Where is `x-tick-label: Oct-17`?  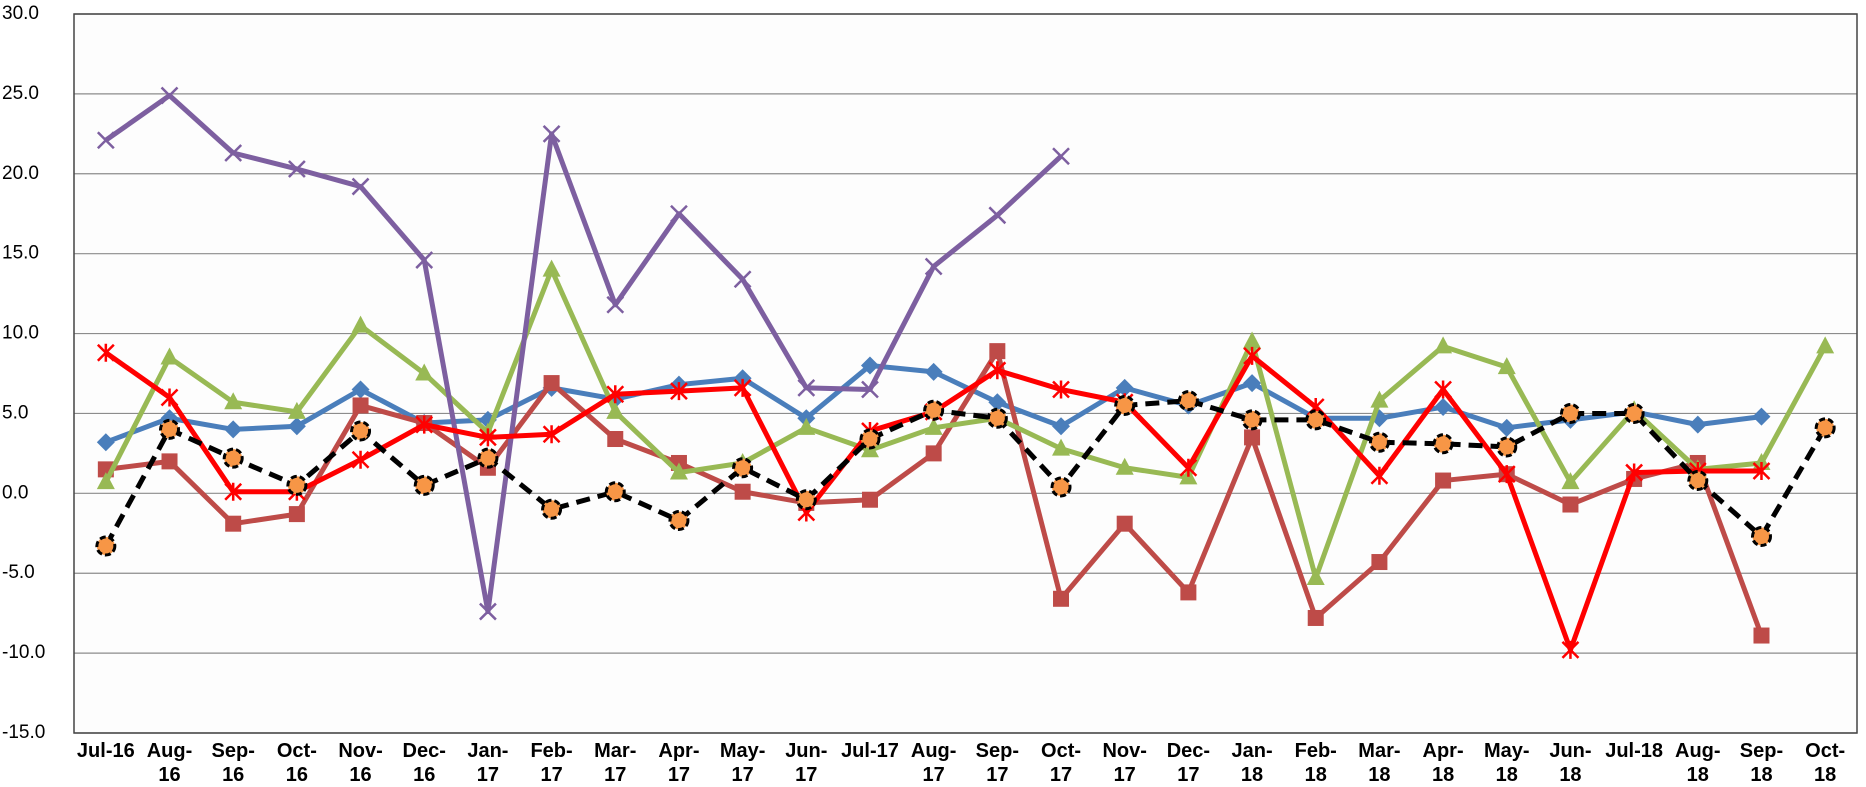 x-tick-label: Oct-17 is located at coordinates (1061, 763).